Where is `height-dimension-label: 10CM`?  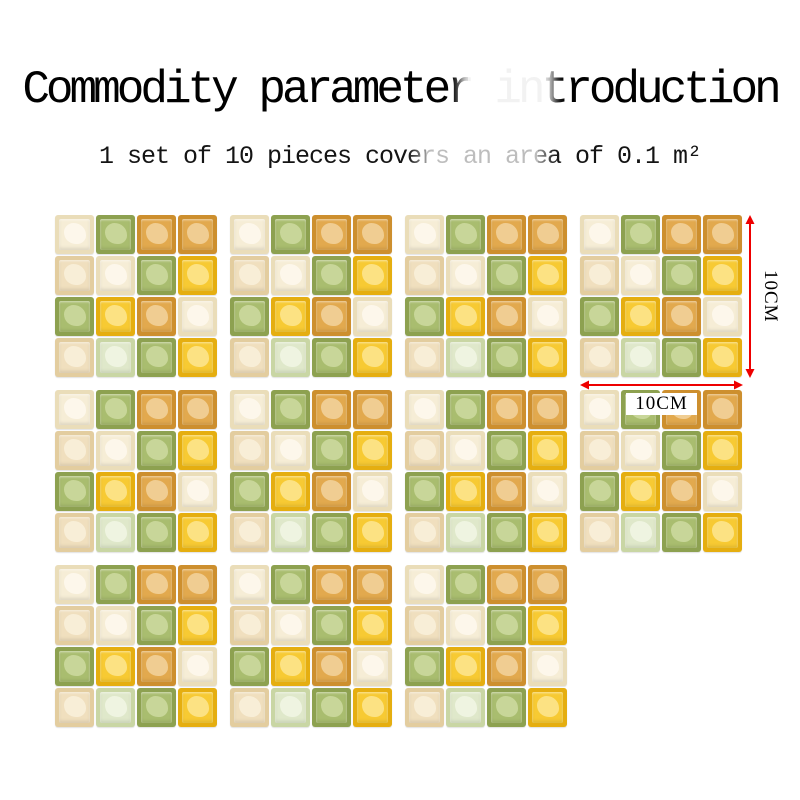
height-dimension-label: 10CM is located at coordinates (770, 296).